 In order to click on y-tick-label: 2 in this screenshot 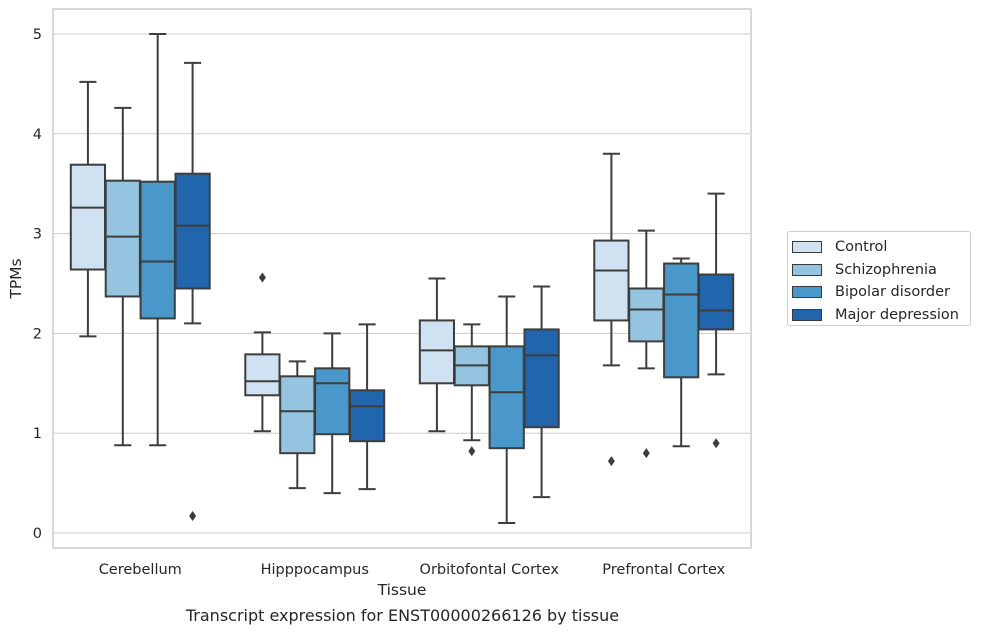, I will do `click(37, 334)`.